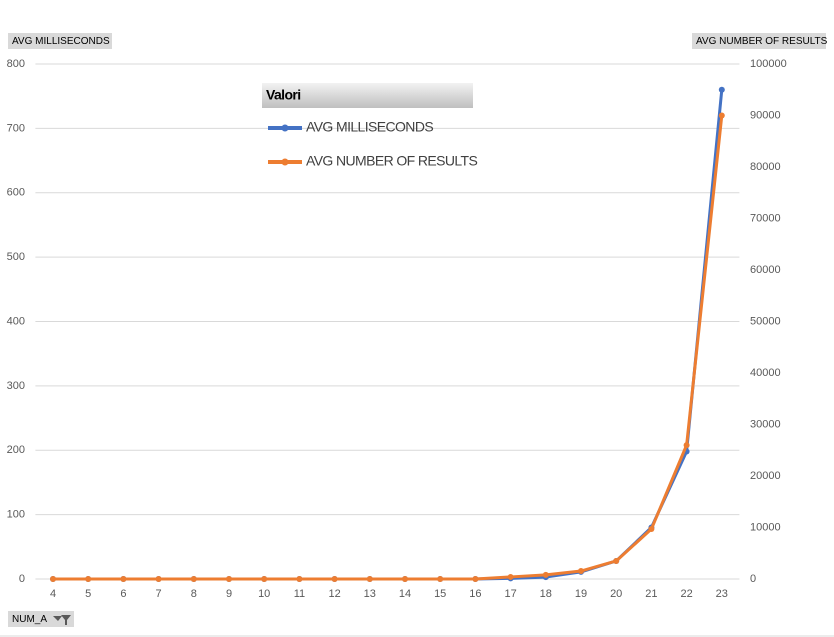 This screenshot has width=834, height=637. What do you see at coordinates (16, 257) in the screenshot?
I see `y-tick-label: 500` at bounding box center [16, 257].